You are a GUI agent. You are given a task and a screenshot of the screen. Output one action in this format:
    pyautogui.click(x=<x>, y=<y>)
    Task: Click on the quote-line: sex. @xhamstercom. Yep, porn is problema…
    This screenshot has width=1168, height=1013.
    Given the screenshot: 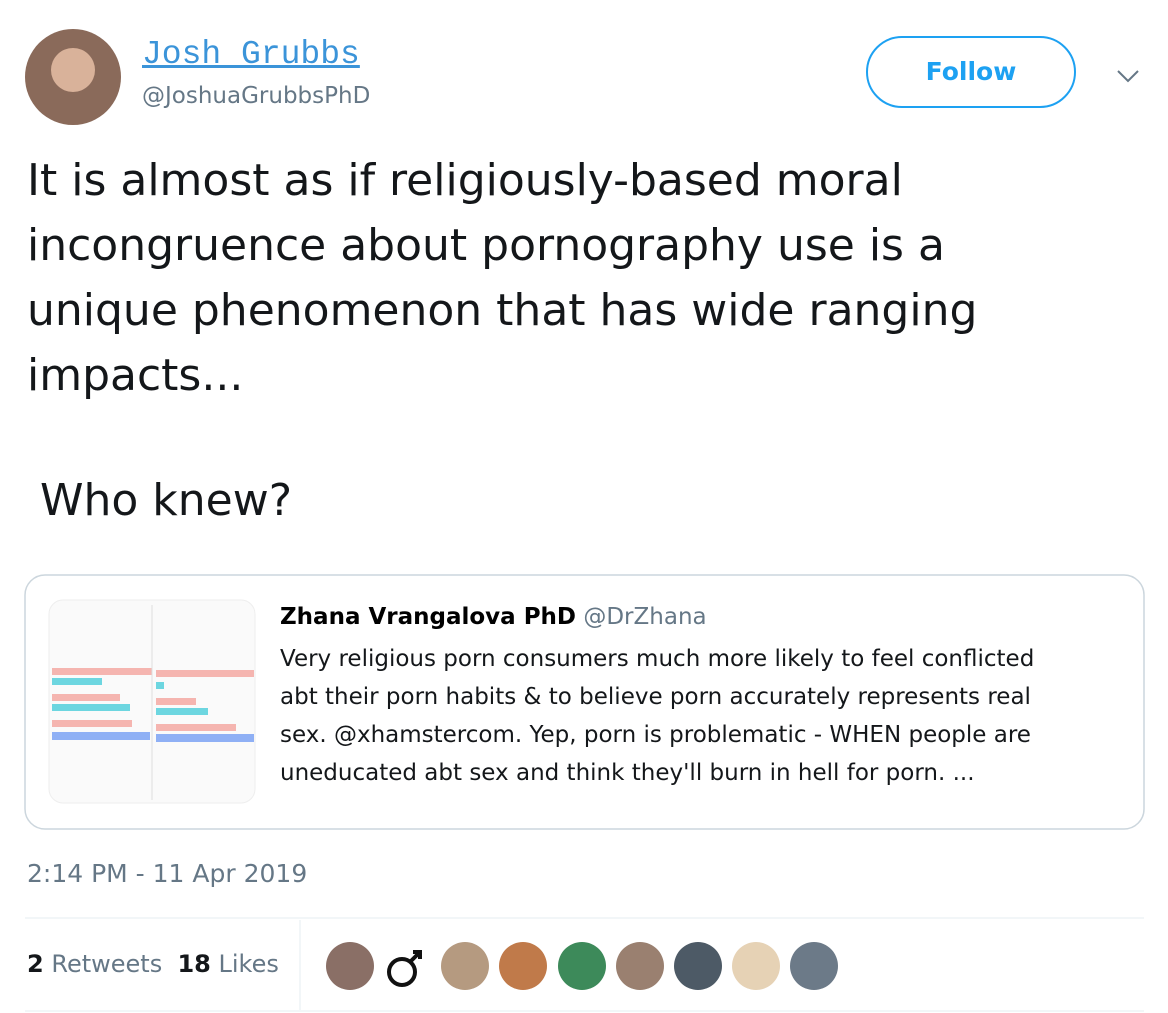 What is the action you would take?
    pyautogui.click(x=655, y=735)
    